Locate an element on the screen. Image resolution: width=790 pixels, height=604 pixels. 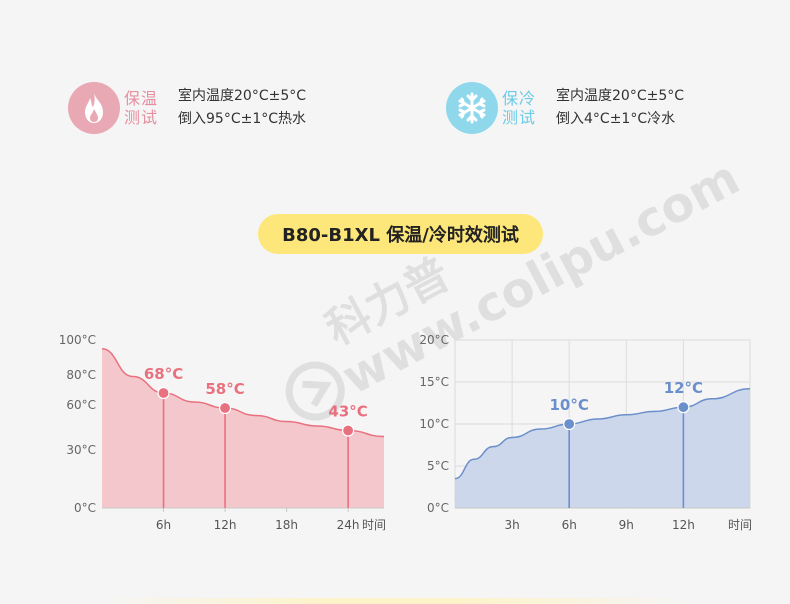
heat-data-label: 43°C is located at coordinates (347, 412).